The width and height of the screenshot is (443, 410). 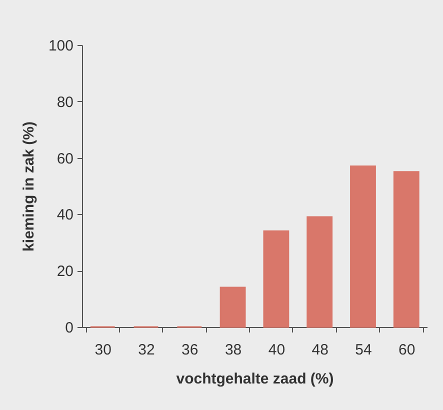 What do you see at coordinates (255, 379) in the screenshot?
I see `x-axis-title: vochtgehalte zaad (%)` at bounding box center [255, 379].